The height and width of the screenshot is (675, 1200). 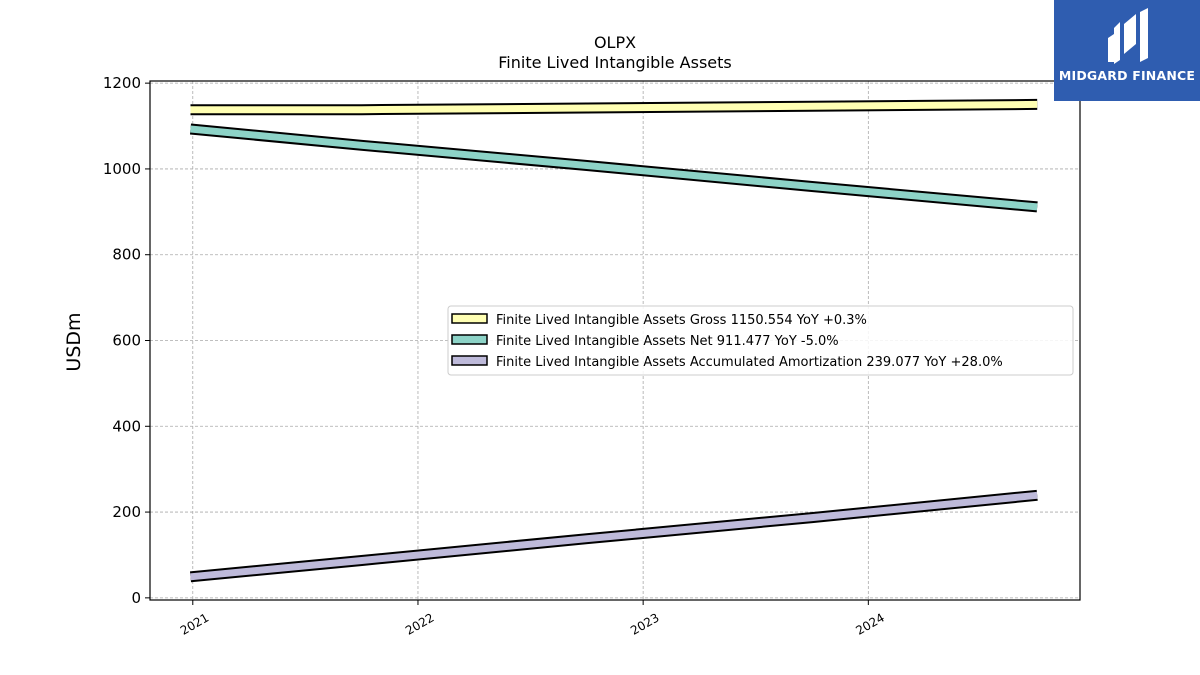 I want to click on logo-mark-icon, so click(x=1128, y=36).